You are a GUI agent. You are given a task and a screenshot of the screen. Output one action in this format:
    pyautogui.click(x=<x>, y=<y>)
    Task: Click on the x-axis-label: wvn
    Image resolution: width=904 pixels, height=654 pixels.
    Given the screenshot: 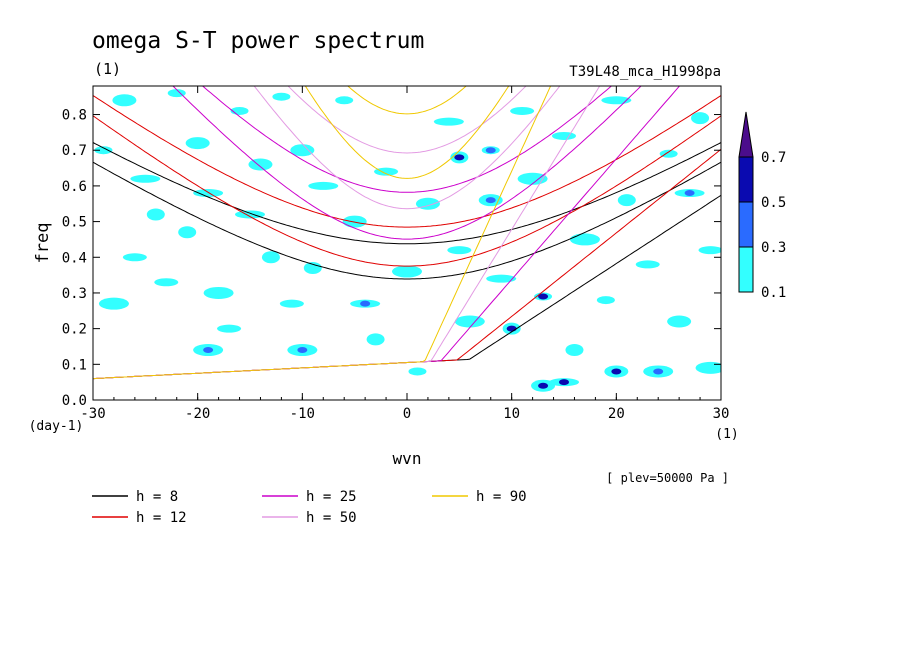 What is the action you would take?
    pyautogui.click(x=407, y=458)
    